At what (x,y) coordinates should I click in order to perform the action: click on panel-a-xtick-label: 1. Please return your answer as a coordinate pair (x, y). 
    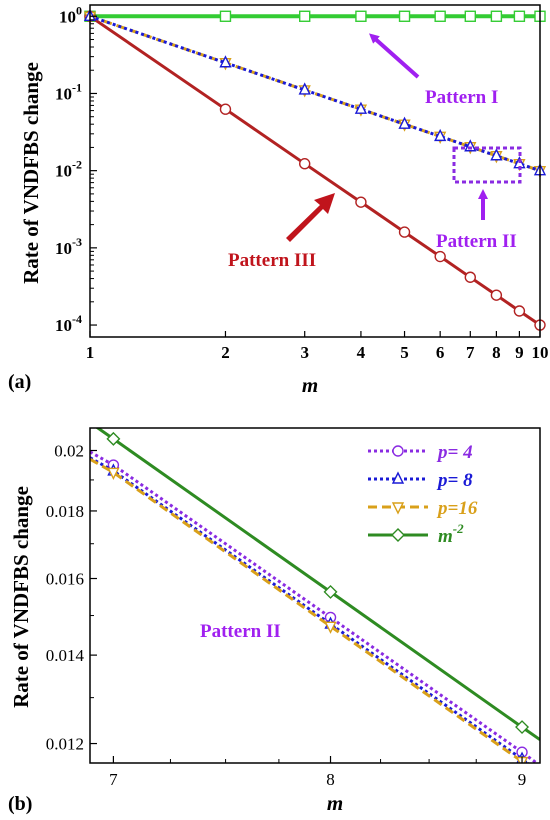
    Looking at the image, I should click on (90, 352).